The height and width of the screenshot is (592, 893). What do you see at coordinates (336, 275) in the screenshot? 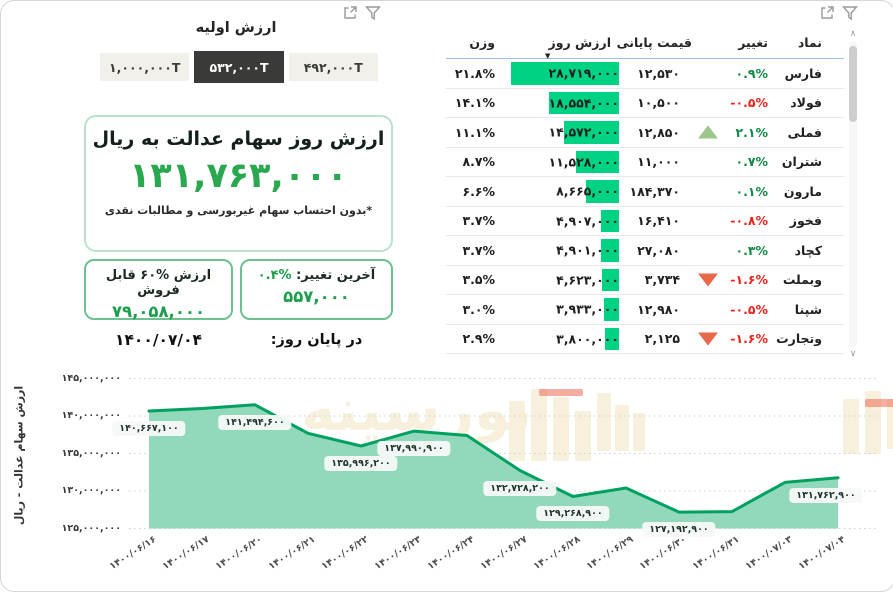
I see `last-change-label: آخرین تغییر:` at bounding box center [336, 275].